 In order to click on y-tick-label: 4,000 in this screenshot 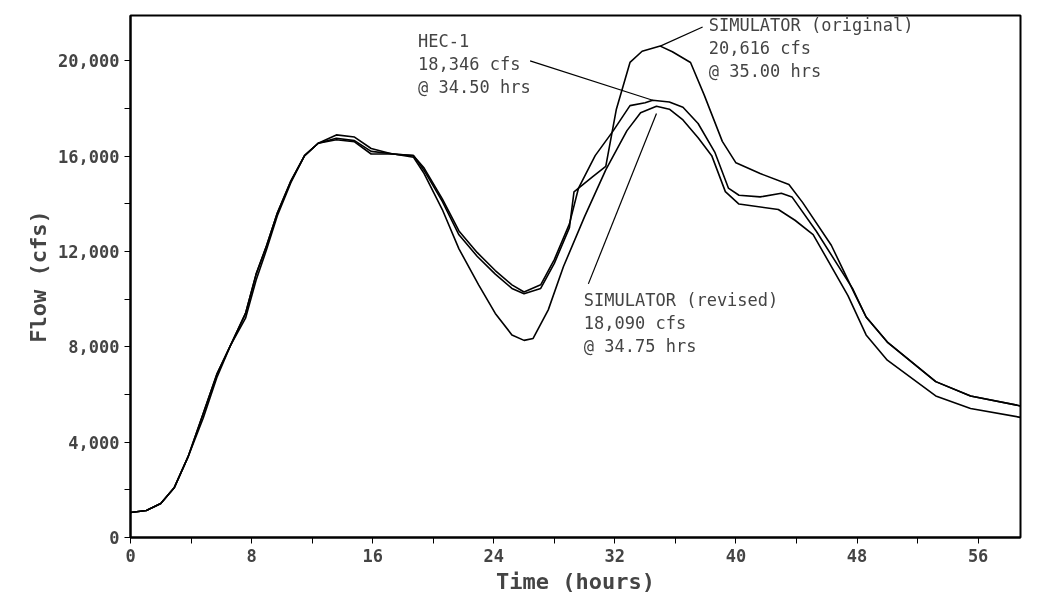, I will do `click(94, 442)`.